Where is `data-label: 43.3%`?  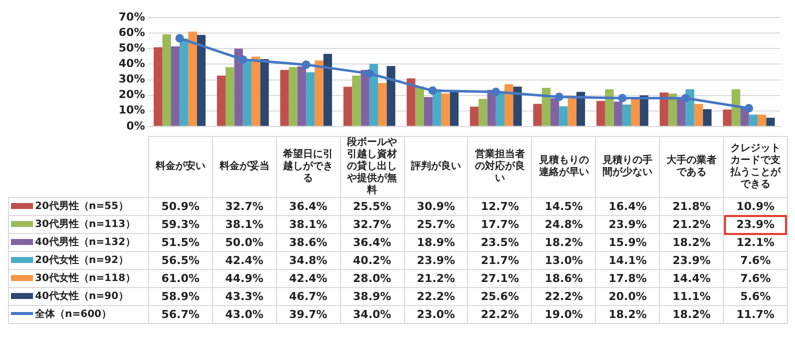 data-label: 43.3% is located at coordinates (244, 296).